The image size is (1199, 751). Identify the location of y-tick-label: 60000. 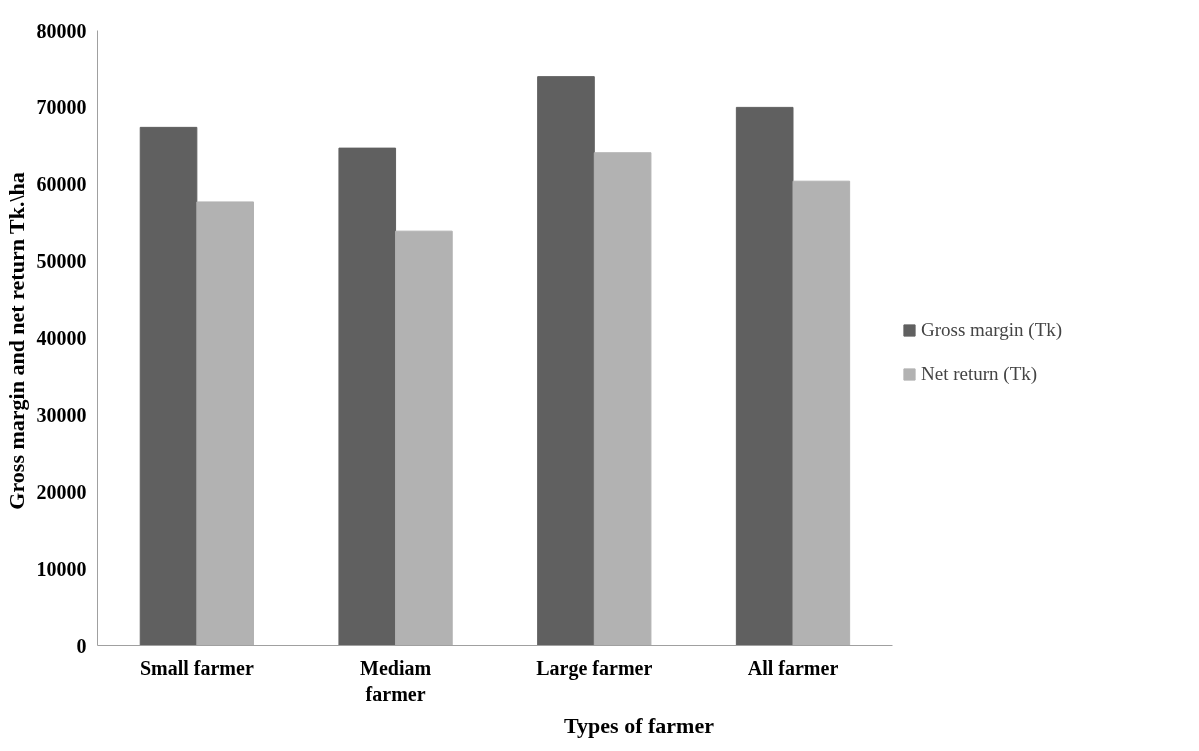
(61, 184).